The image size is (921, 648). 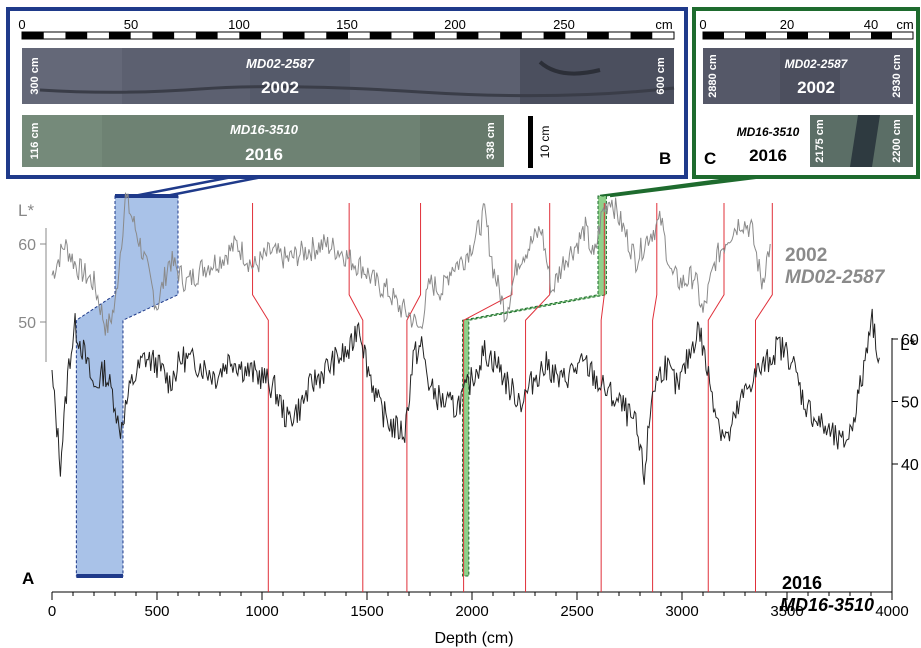 I want to click on panel-c-label: C, so click(x=710, y=158).